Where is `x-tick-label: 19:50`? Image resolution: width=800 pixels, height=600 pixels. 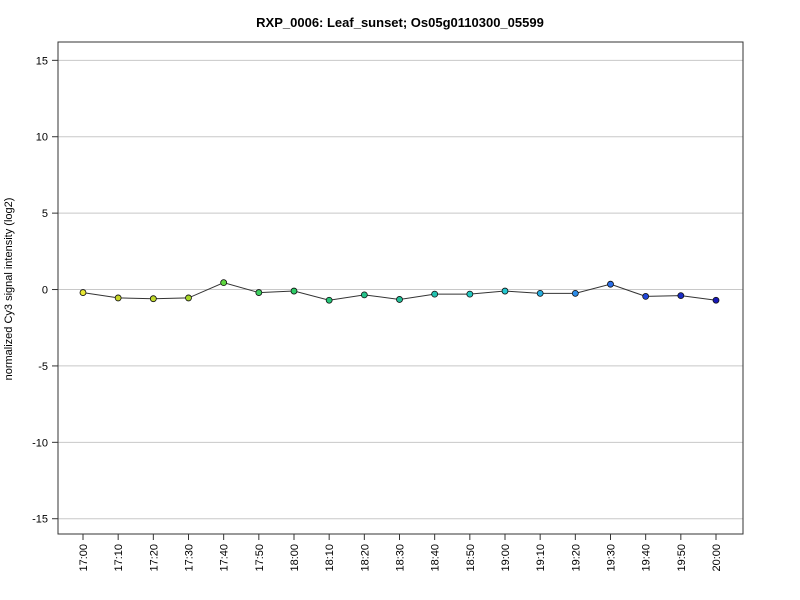 x-tick-label: 19:50 is located at coordinates (682, 558).